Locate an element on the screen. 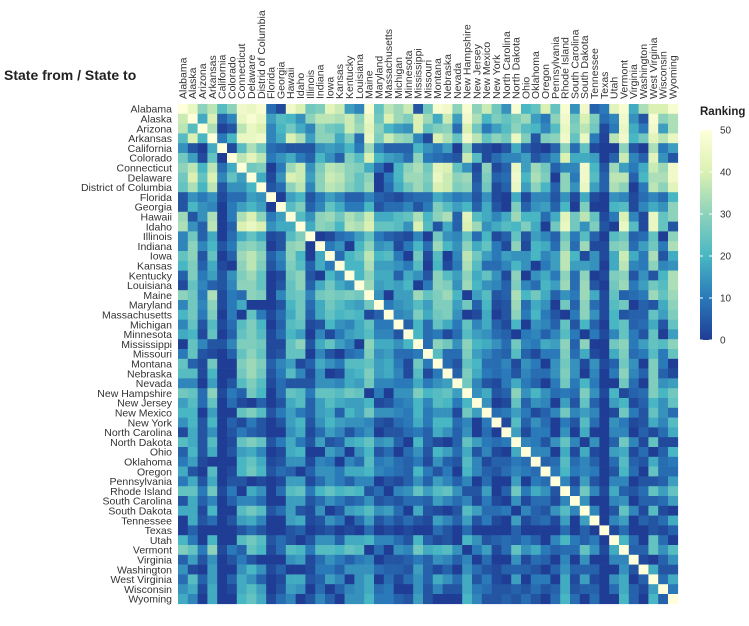 The image size is (749, 626). row-label: Iowa is located at coordinates (161, 257).